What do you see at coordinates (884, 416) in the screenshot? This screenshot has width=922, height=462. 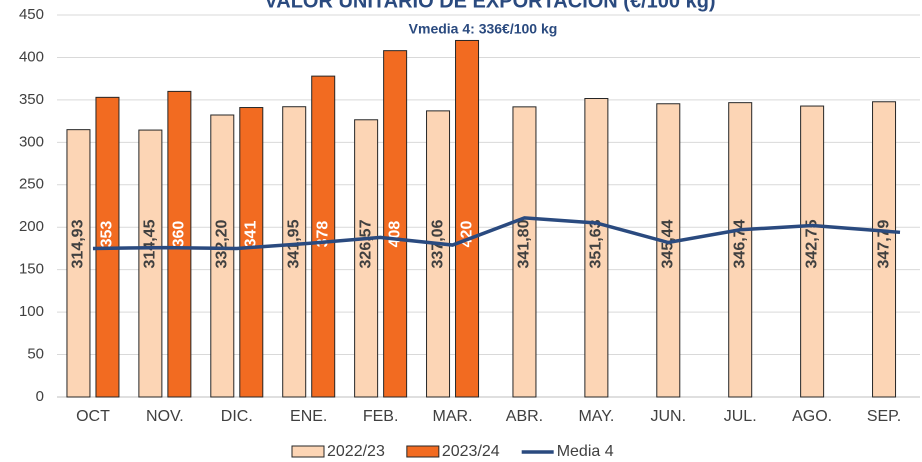 I see `x-tick-label: SEP.` at bounding box center [884, 416].